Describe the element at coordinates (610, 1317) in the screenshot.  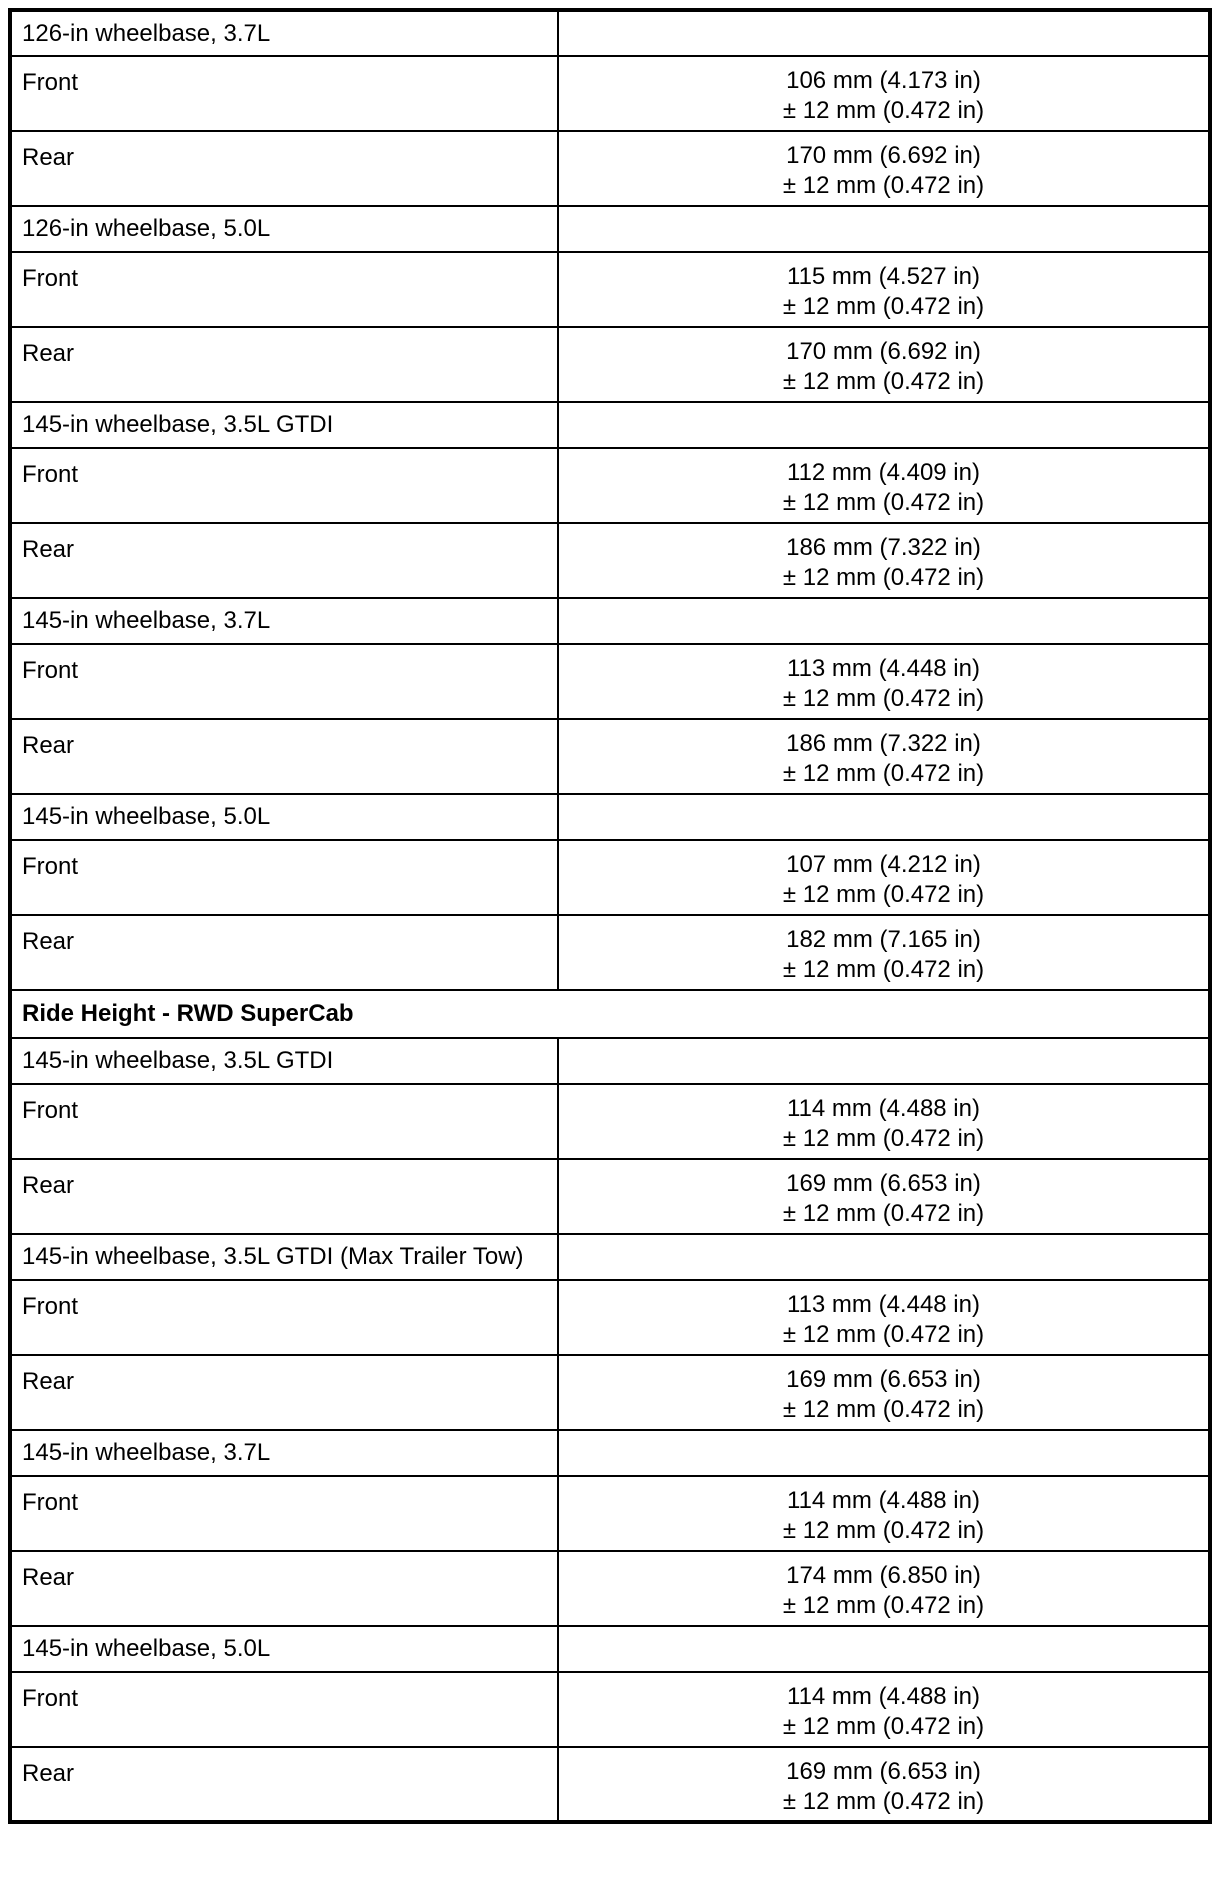
I see `measurement-row: Front 113 mm (4.448 in) ± 12 mm (0.472 in)` at that location.